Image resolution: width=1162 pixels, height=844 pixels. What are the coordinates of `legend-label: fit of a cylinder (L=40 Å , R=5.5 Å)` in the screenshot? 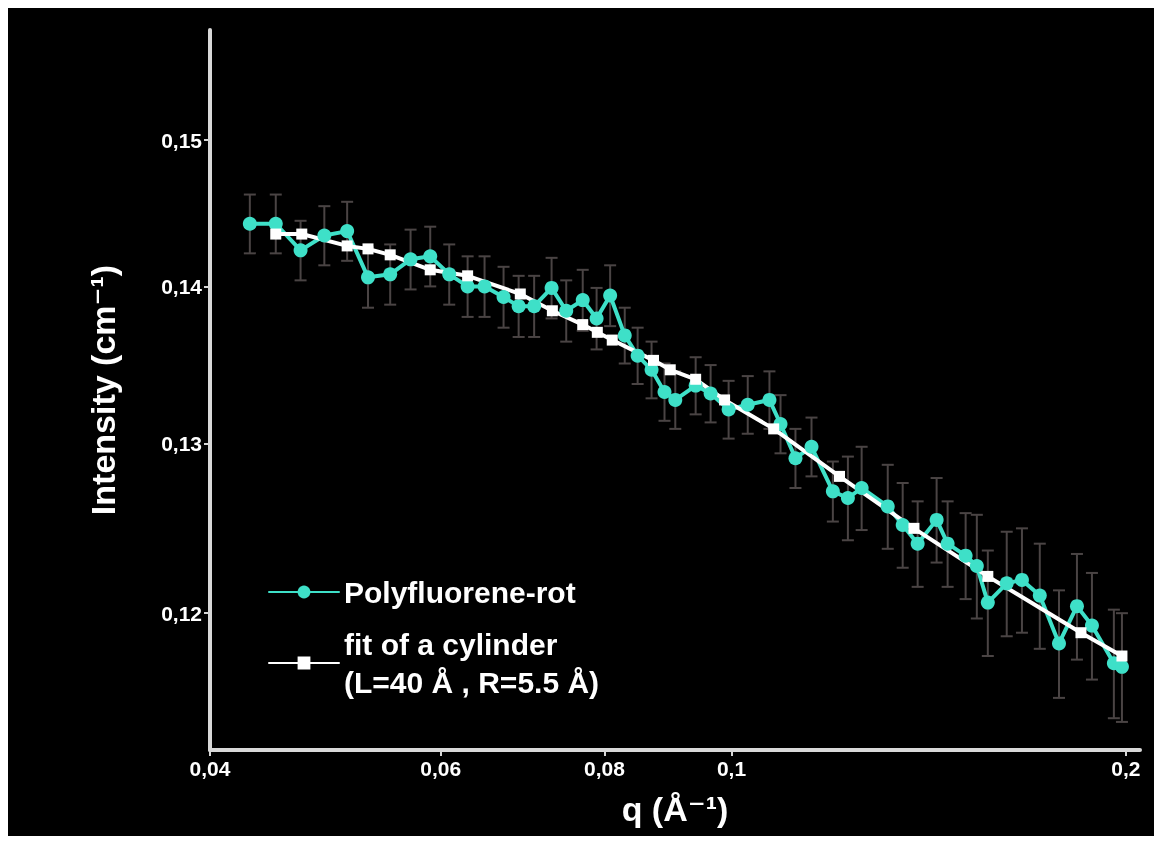 It's located at (472, 663).